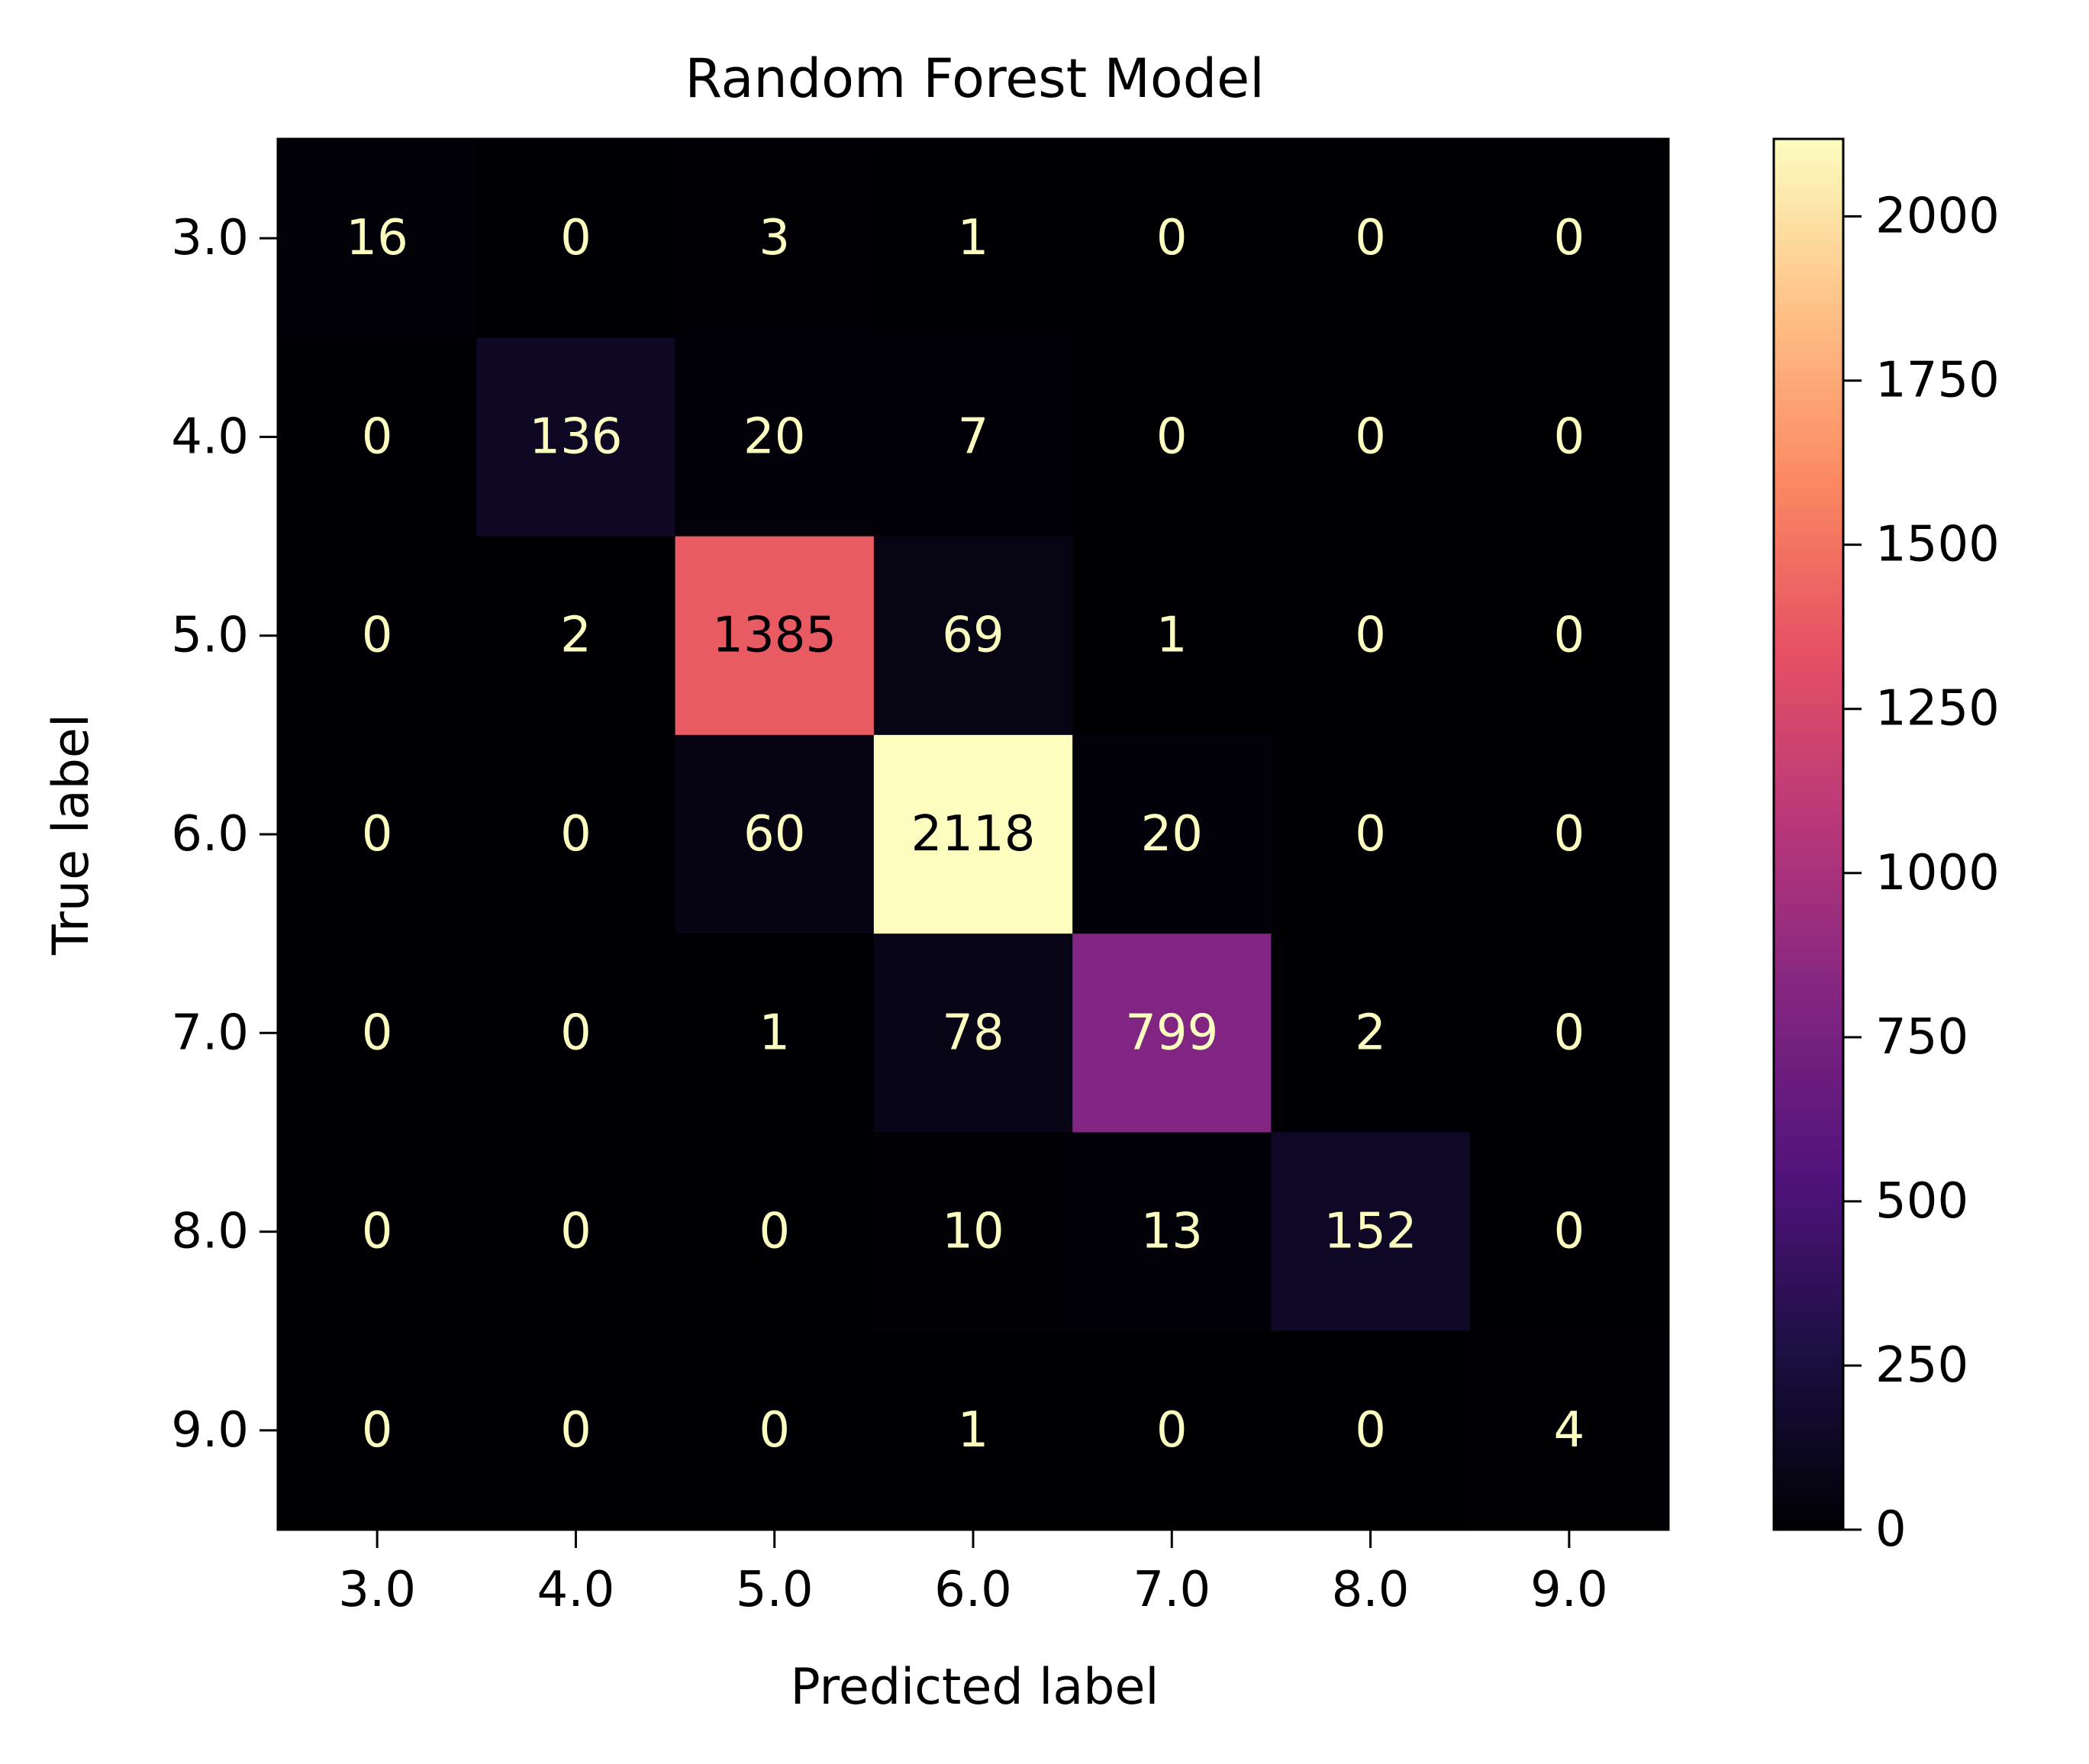 This screenshot has width=2089, height=1764. I want to click on colorbar: 0 250 500 750 1000 1250 1500 1750 2000, so click(1886, 848).